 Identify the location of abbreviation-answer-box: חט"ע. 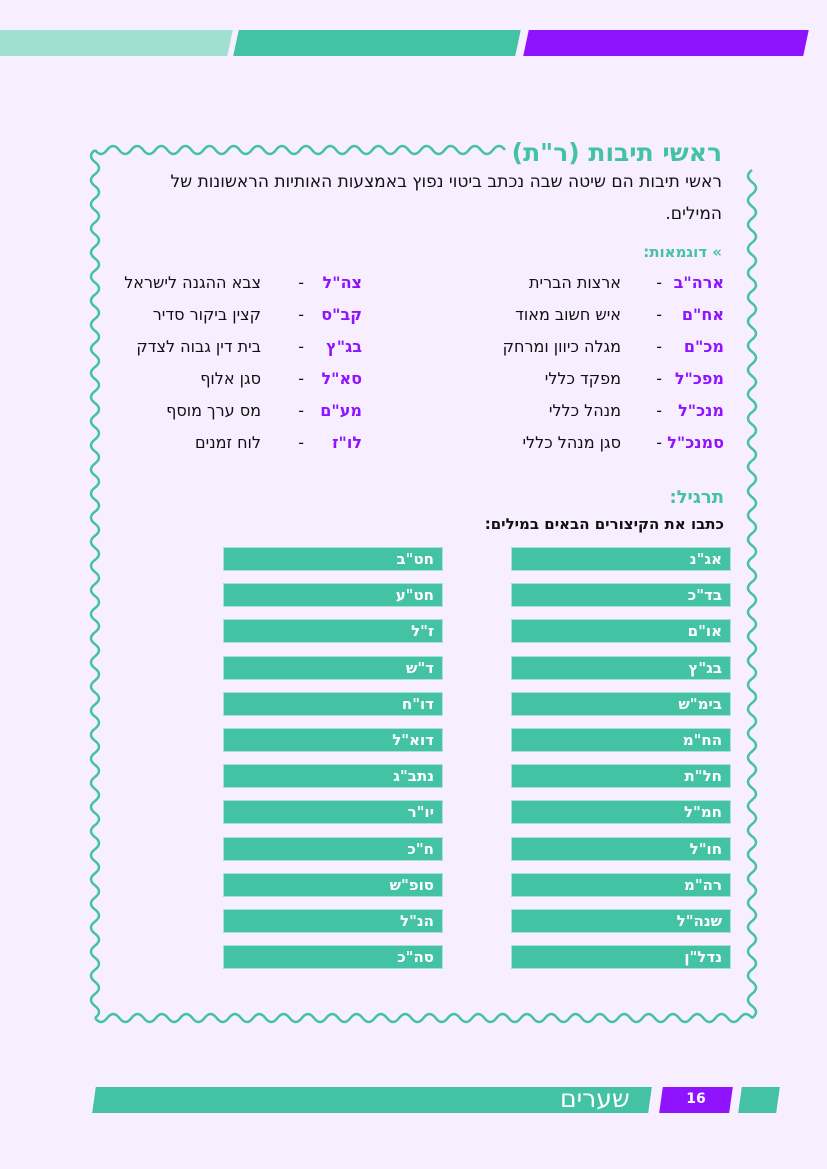
(333, 595).